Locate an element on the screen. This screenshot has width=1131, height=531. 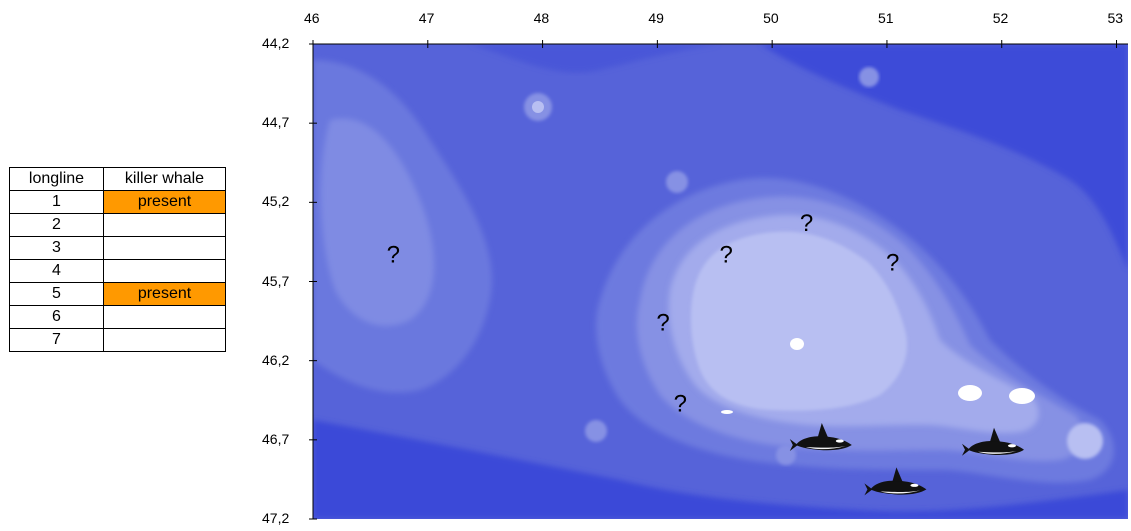
x-tick-label: 53 is located at coordinates (1115, 18).